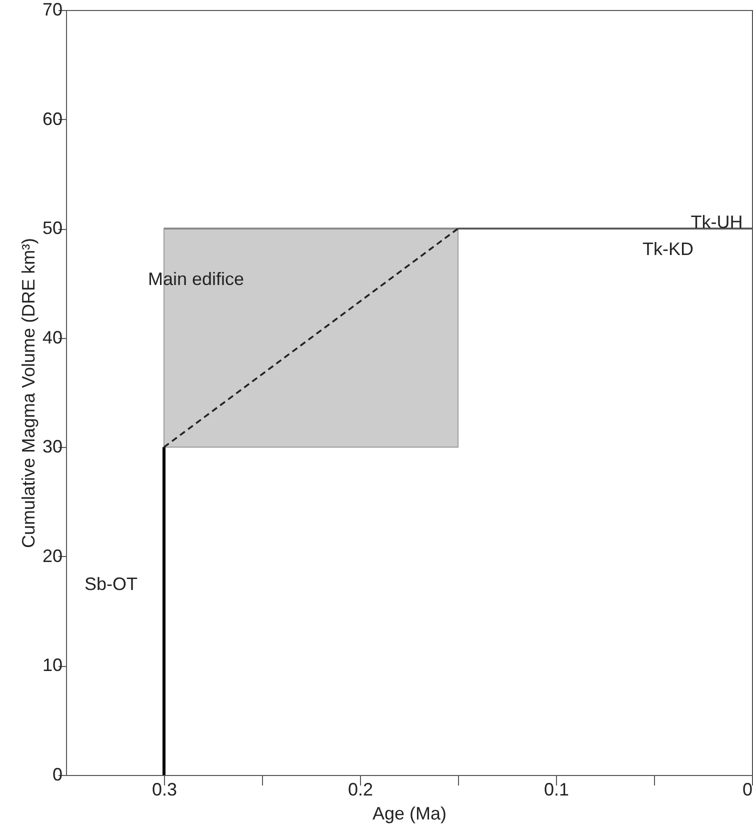  I want to click on y-tick-label: 60, so click(52, 118).